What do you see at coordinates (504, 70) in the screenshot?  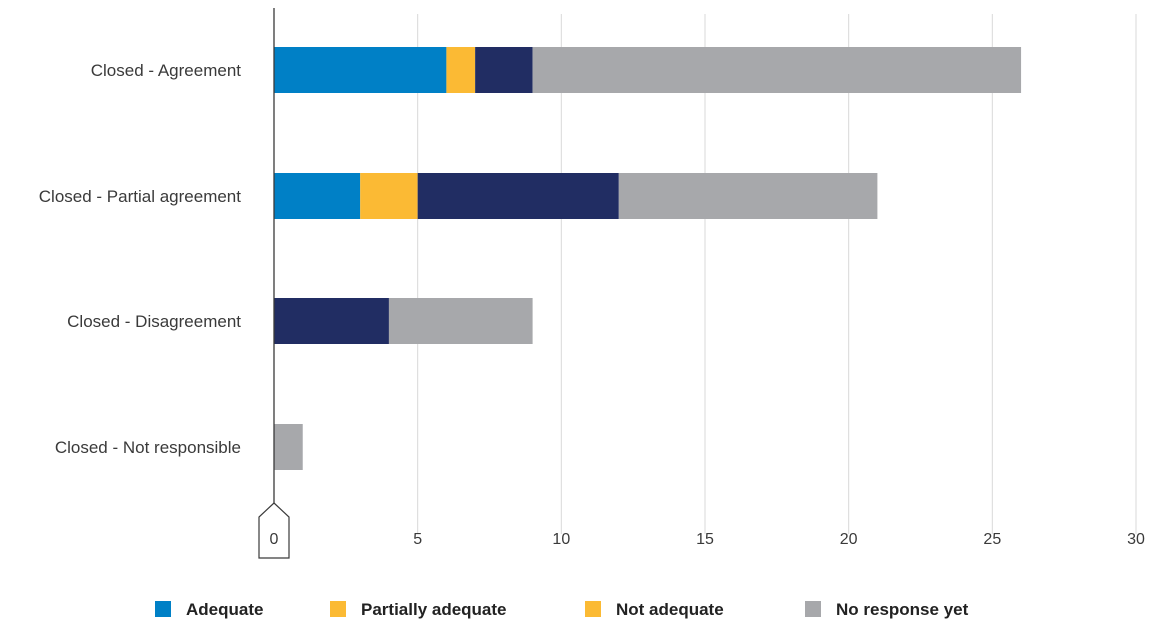 I see `bar-not-adequate-closed-agreement` at bounding box center [504, 70].